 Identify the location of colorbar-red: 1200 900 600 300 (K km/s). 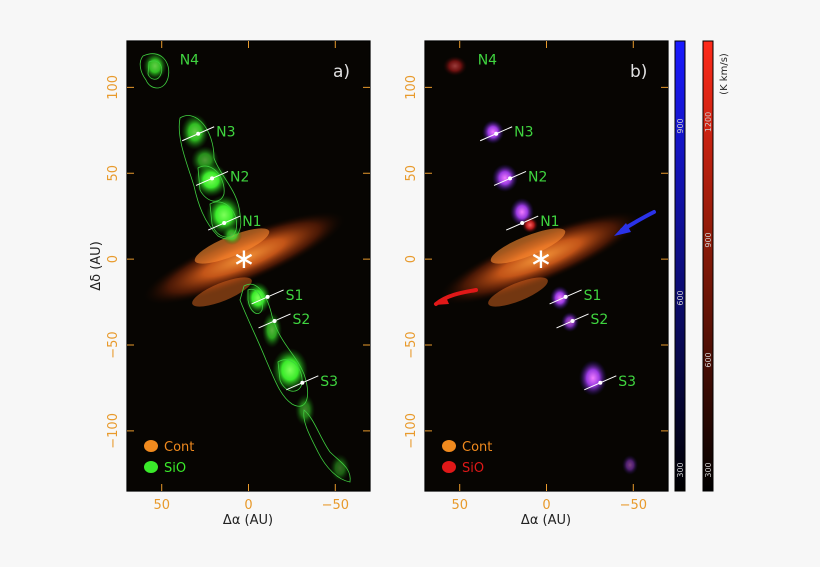
(716, 266).